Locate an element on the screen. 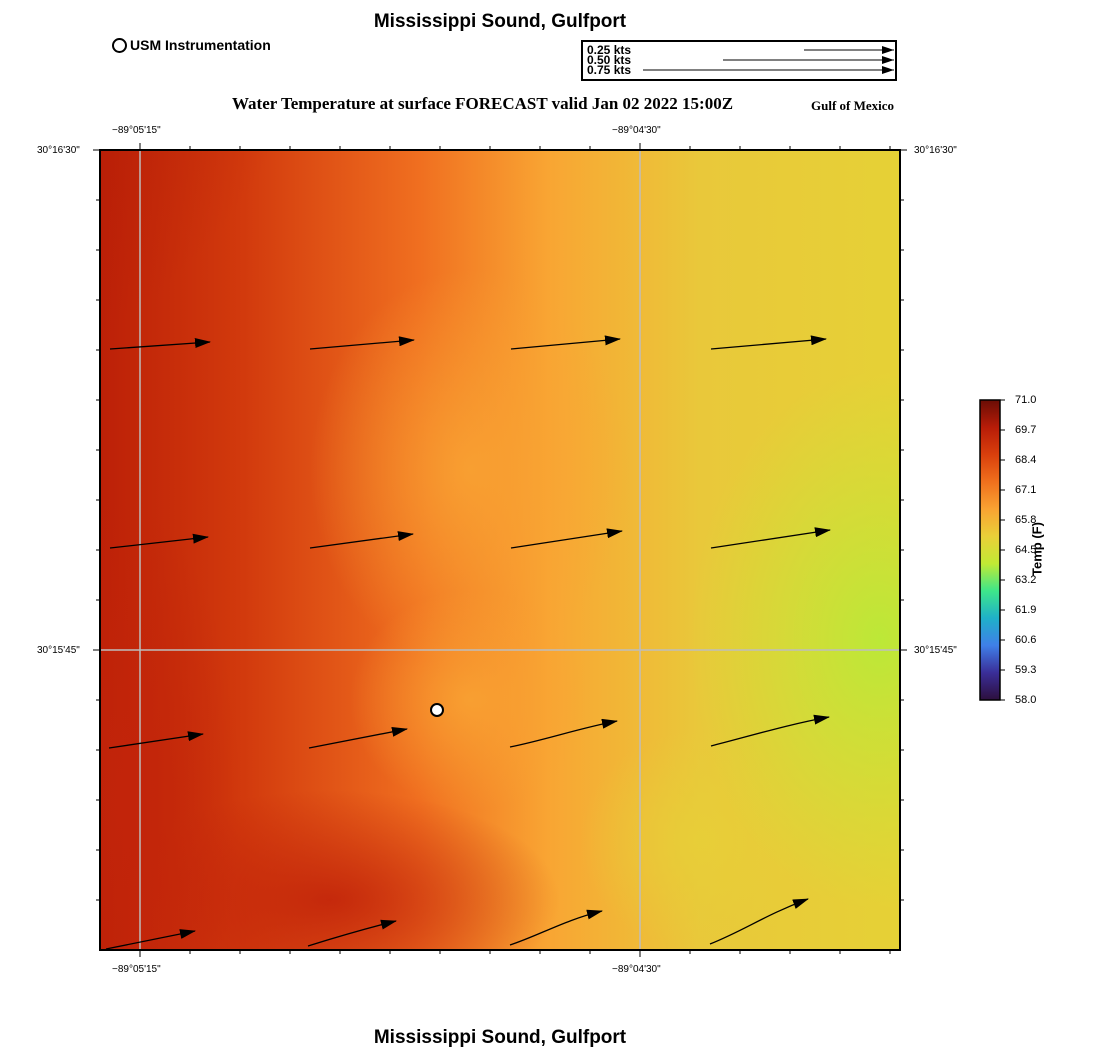  lat-label-right-1: 30°16'30" is located at coordinates (935, 150).